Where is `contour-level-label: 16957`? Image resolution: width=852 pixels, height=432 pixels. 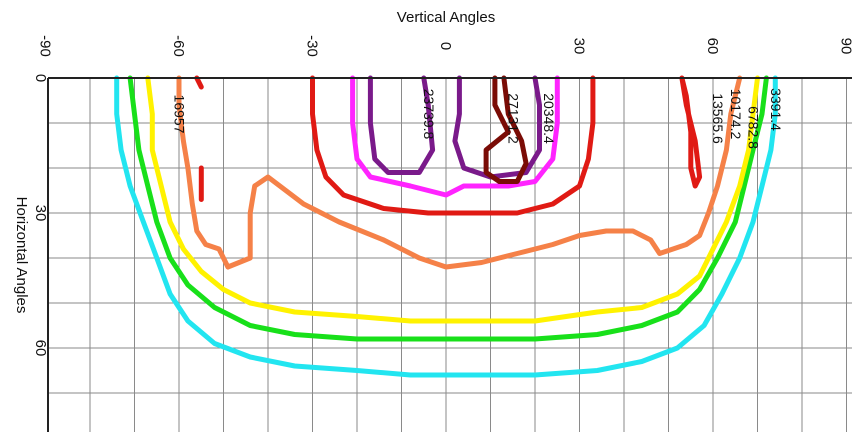
contour-level-label: 16957 is located at coordinates (180, 114).